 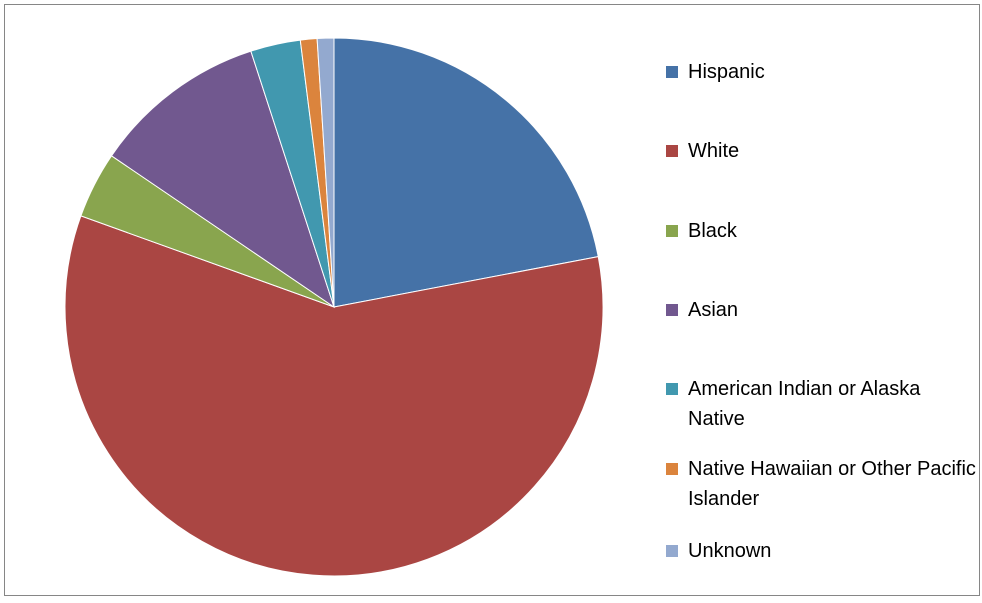 What do you see at coordinates (804, 404) in the screenshot?
I see `legend-label: American Indian or Alaska Native` at bounding box center [804, 404].